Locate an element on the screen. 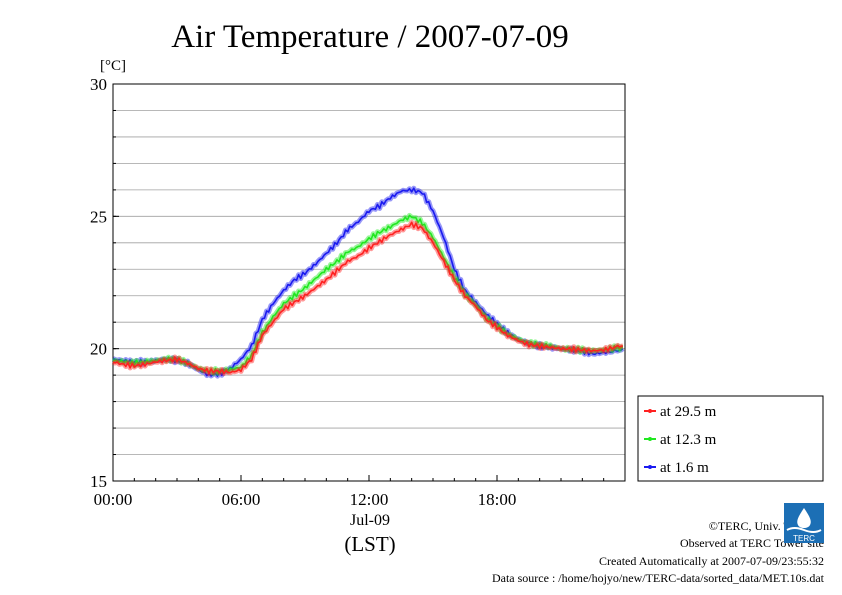 This screenshot has height=595, width=842. legend: at 29.5 m at 12.3 m at 1.6 m is located at coordinates (730, 438).